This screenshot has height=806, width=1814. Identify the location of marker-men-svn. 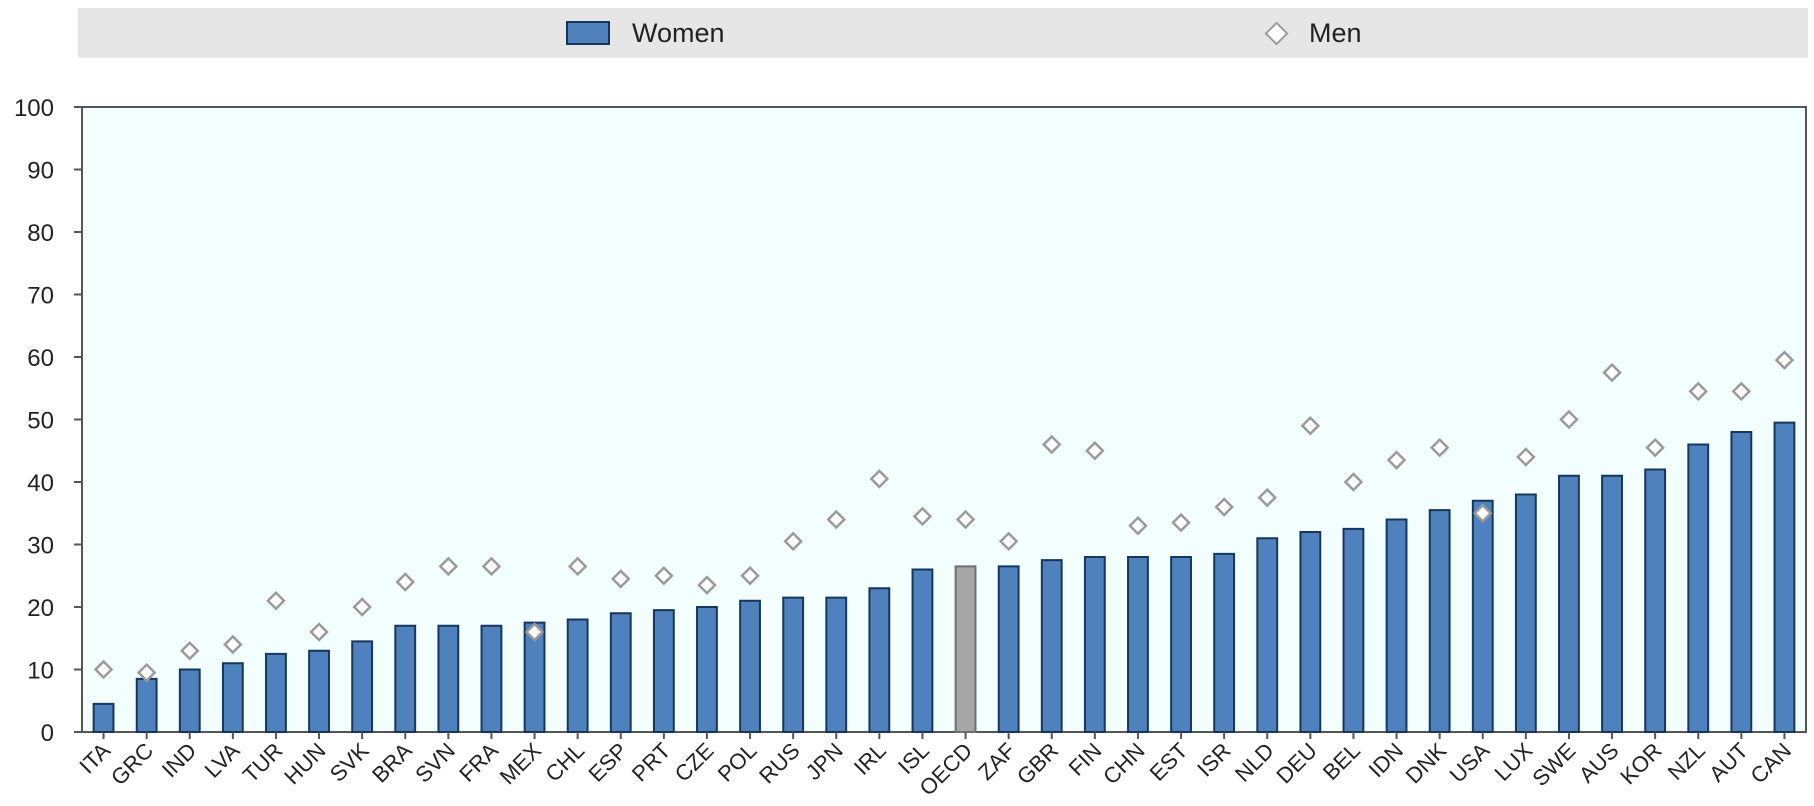
(448, 566).